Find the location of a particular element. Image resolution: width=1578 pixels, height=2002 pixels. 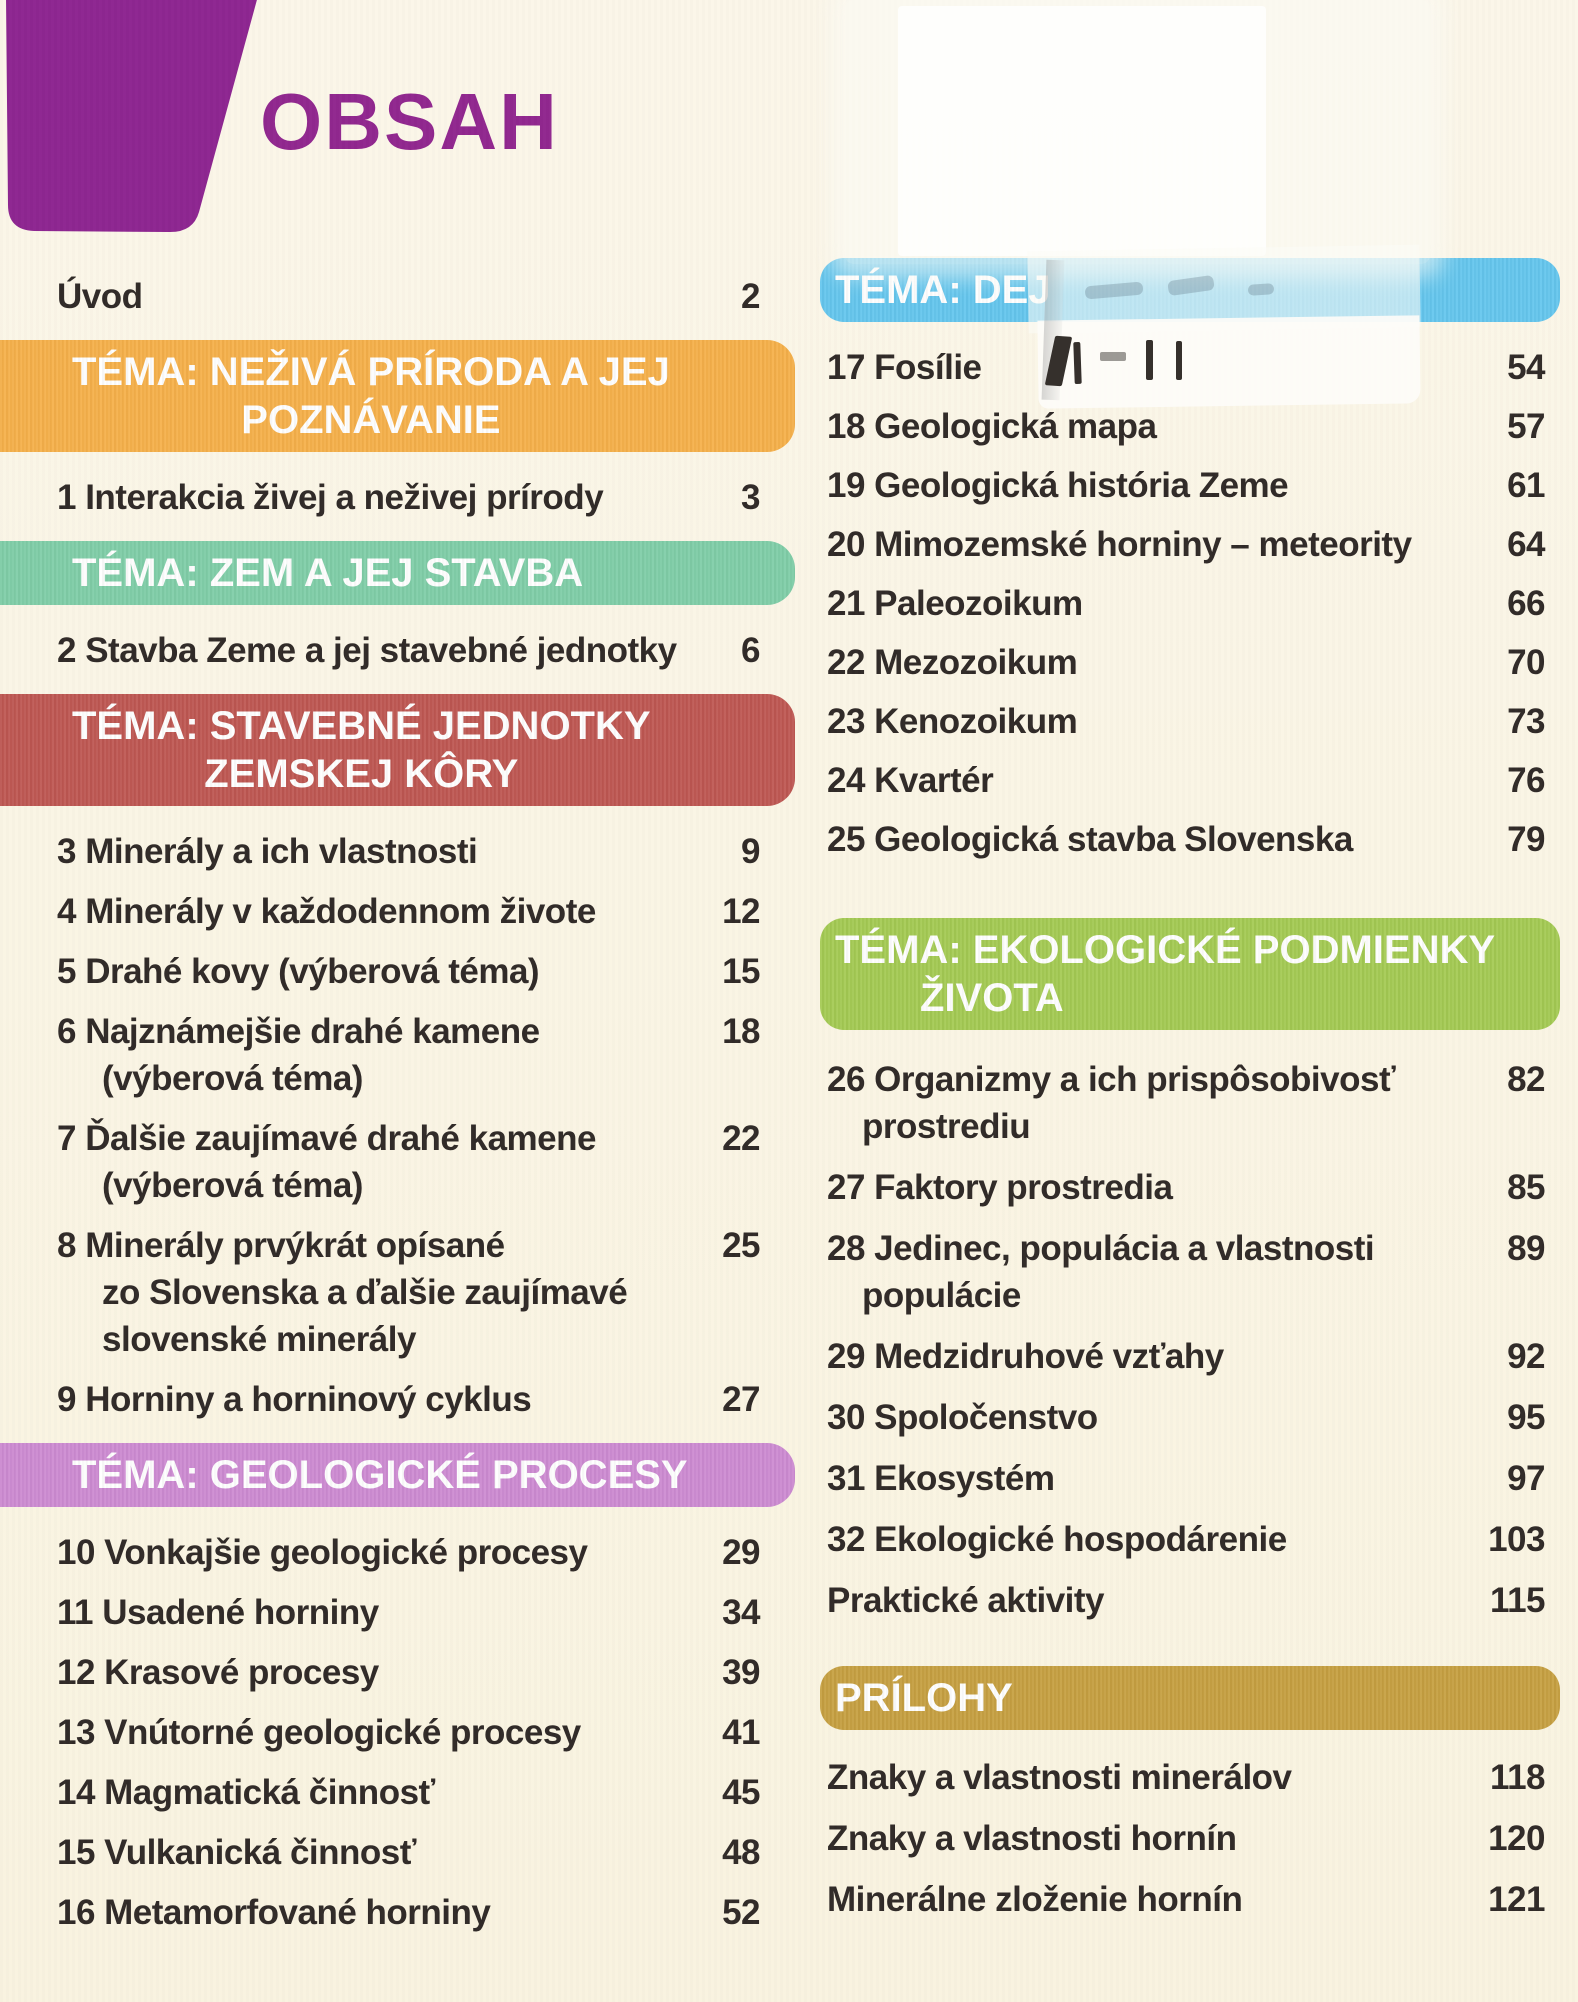

toc-entry: 27 Faktory prostredia 85 is located at coordinates (1189, 1187).